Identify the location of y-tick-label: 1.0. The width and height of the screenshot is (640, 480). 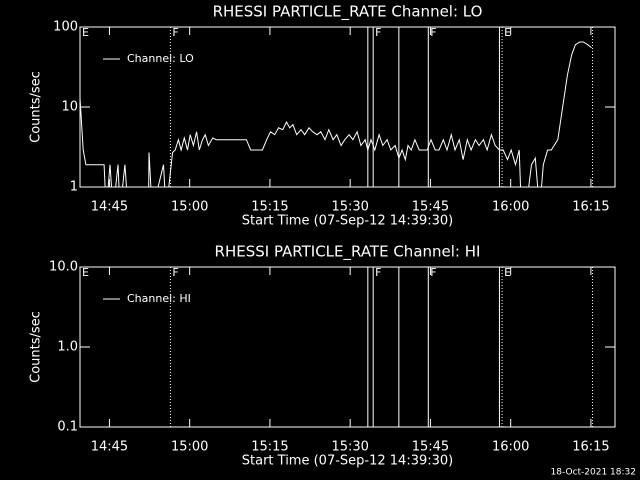
(67, 347).